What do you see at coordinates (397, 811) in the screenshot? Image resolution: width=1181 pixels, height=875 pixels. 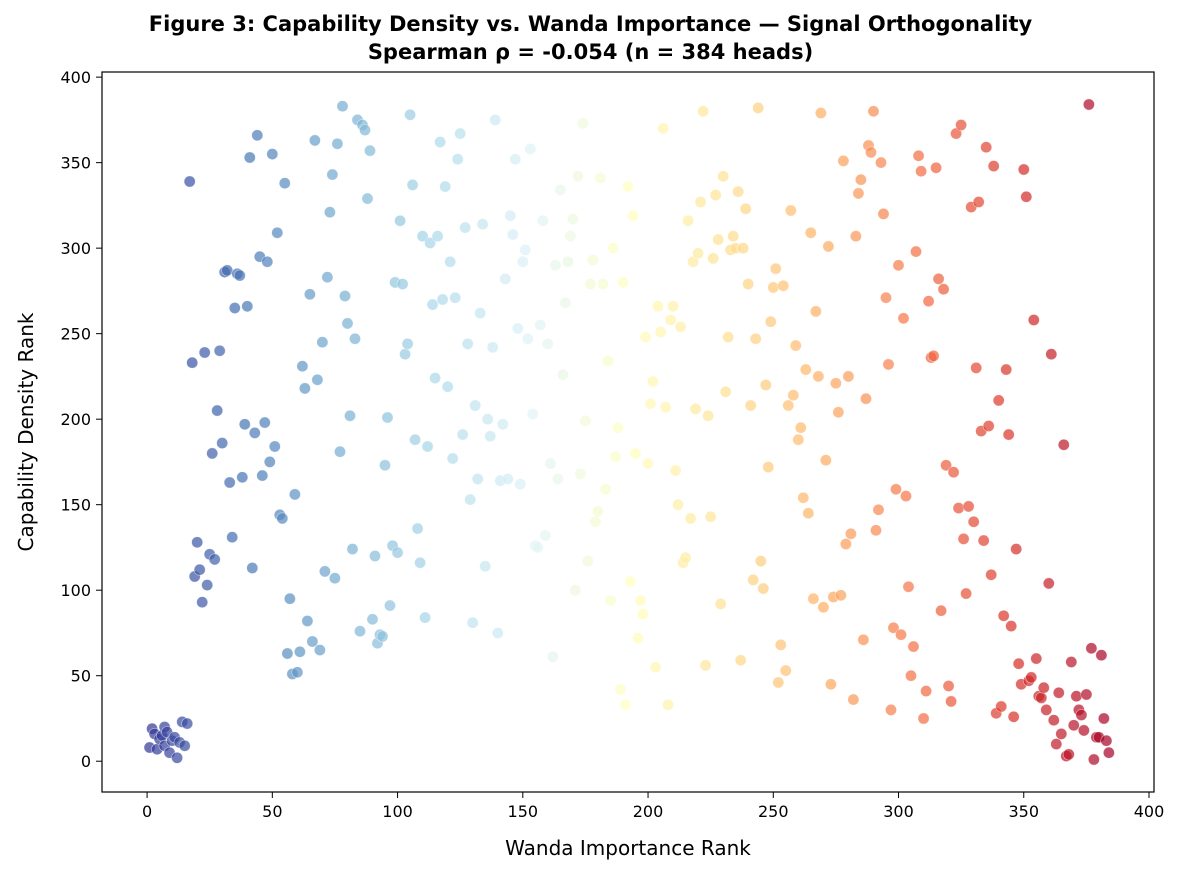 I see `x-tick-label: 100` at bounding box center [397, 811].